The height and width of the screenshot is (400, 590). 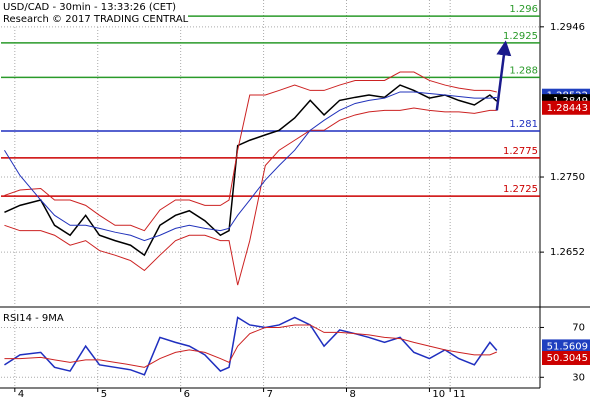 I want to click on level-label: 1.288, so click(x=523, y=70).